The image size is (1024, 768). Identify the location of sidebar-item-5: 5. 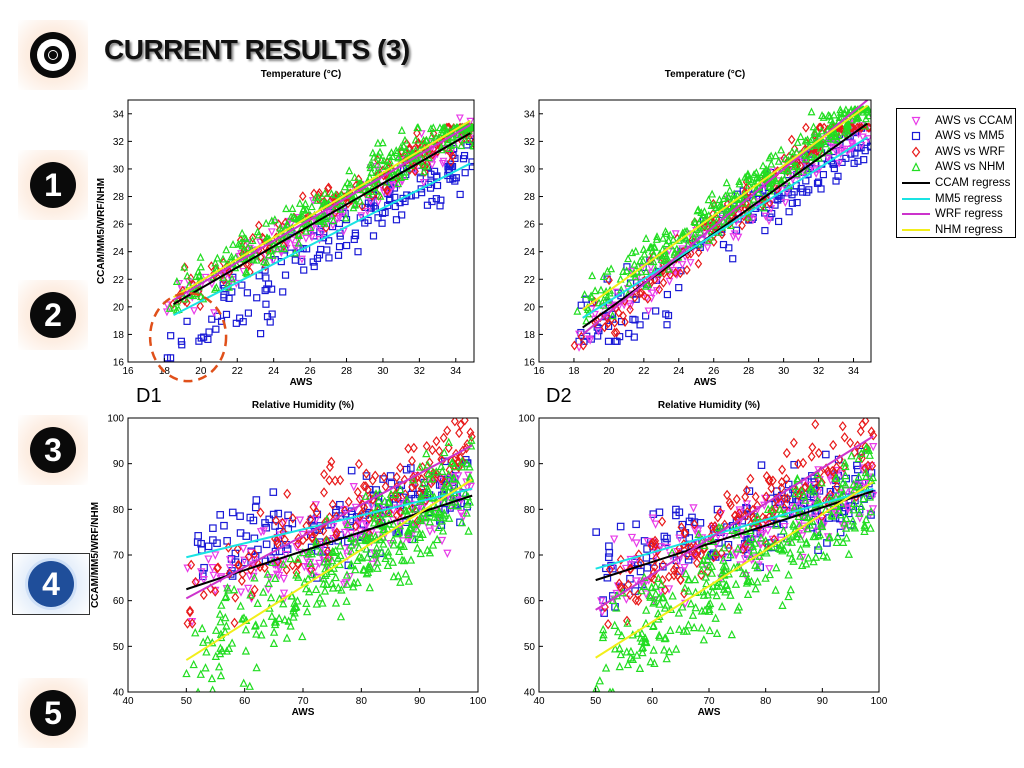
(53, 713).